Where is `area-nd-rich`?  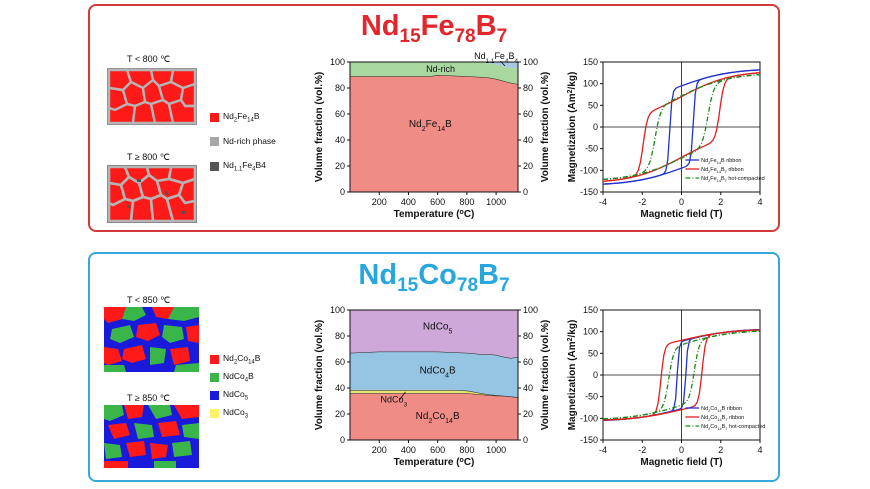 area-nd-rich is located at coordinates (434, 73).